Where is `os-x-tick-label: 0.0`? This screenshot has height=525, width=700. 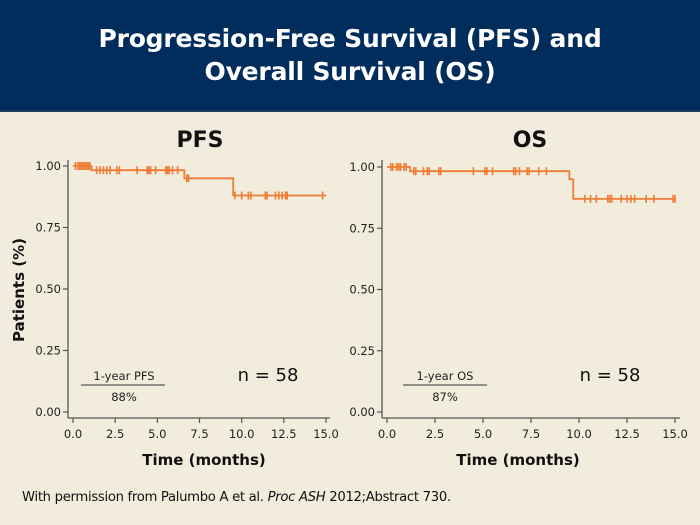 os-x-tick-label: 0.0 is located at coordinates (387, 434).